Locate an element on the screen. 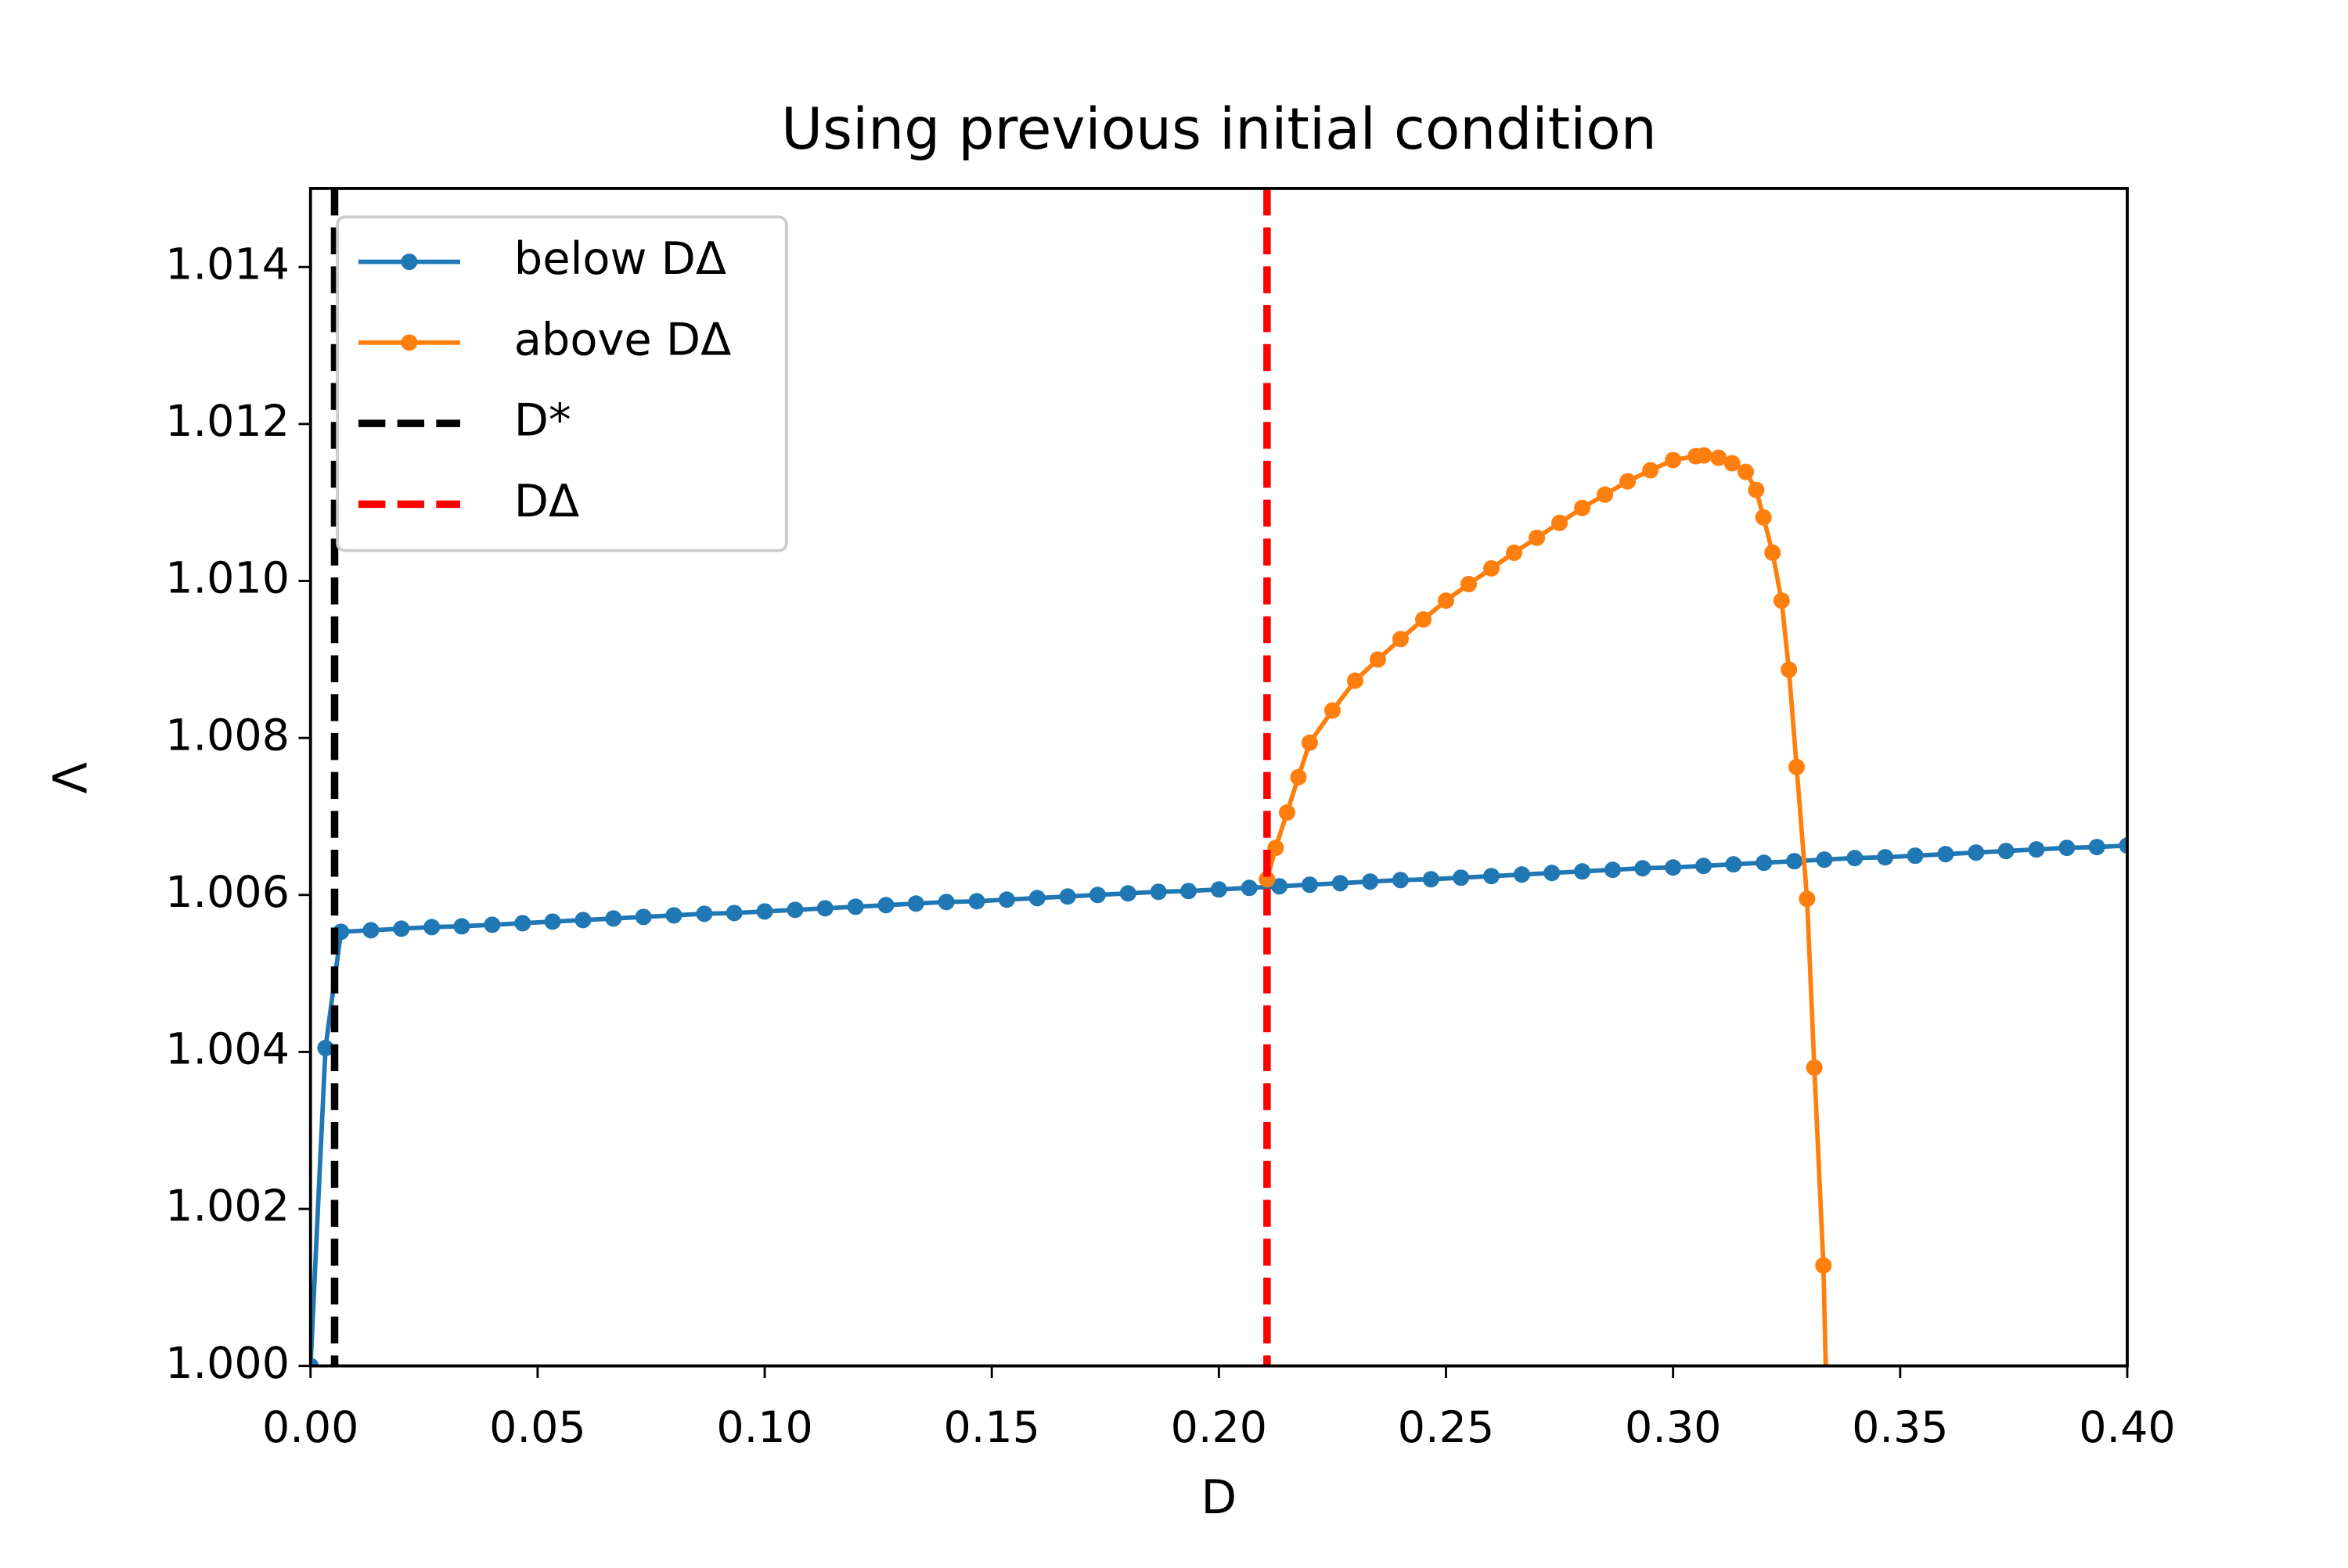 This screenshot has width=2348, height=1568. x-tick-label: 0.10 is located at coordinates (764, 1428).